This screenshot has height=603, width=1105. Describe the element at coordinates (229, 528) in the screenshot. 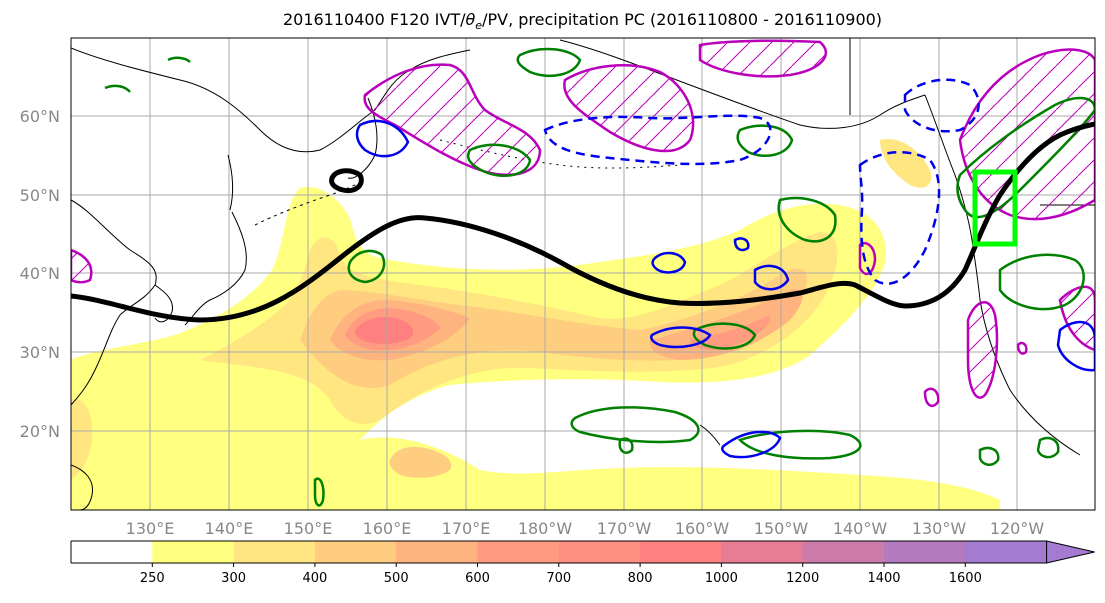

I see `lon-label: 140°E` at that location.